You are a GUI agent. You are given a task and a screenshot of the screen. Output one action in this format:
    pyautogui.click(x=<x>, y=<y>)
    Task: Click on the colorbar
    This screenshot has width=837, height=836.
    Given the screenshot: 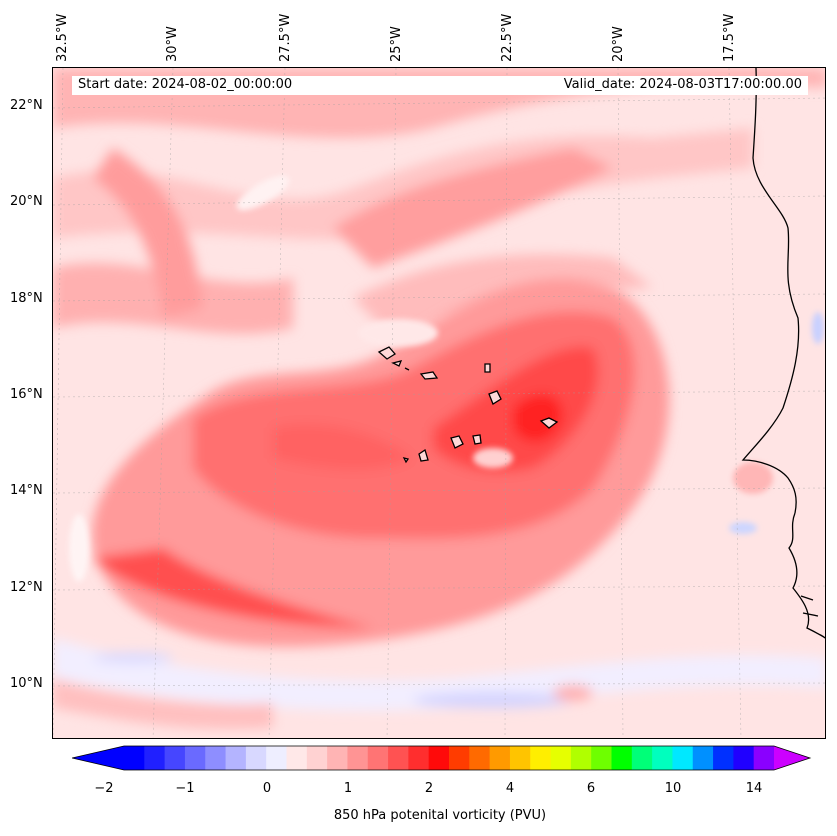 What is the action you would take?
    pyautogui.click(x=442, y=758)
    